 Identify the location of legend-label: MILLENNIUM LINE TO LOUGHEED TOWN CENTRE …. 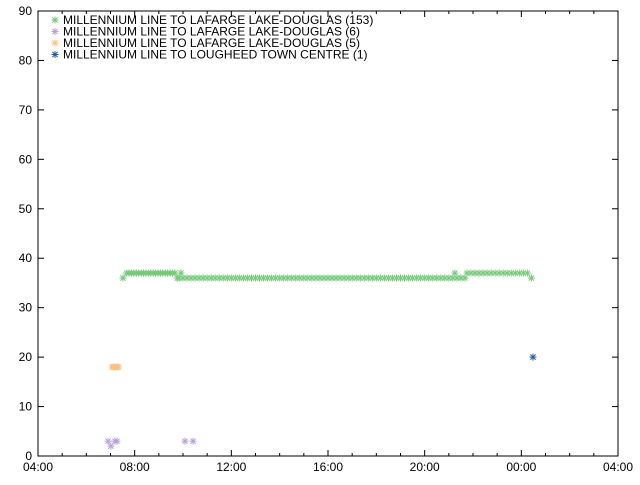
(215, 55).